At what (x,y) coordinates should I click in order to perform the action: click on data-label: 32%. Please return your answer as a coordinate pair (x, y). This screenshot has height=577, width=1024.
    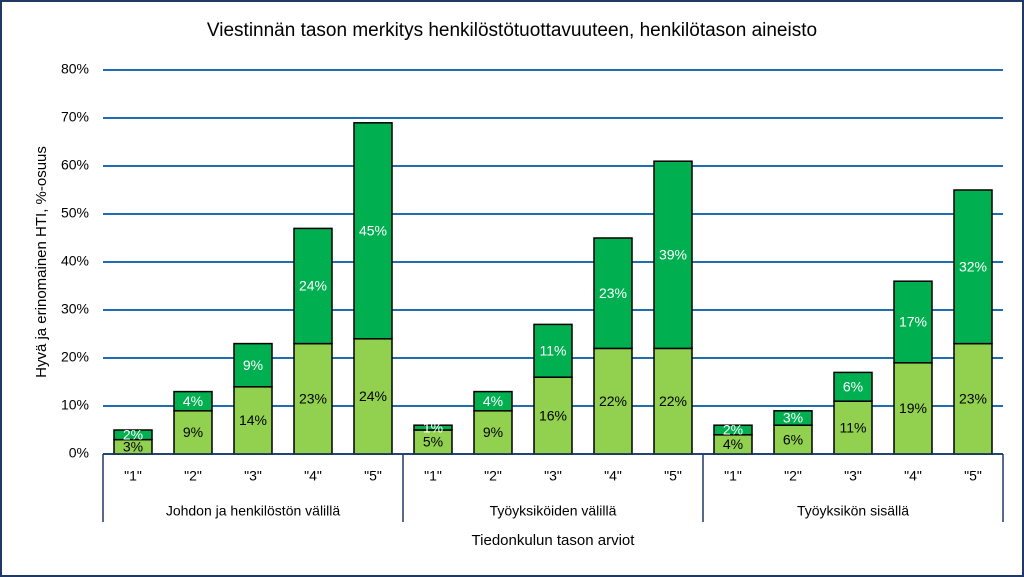
    Looking at the image, I should click on (973, 267).